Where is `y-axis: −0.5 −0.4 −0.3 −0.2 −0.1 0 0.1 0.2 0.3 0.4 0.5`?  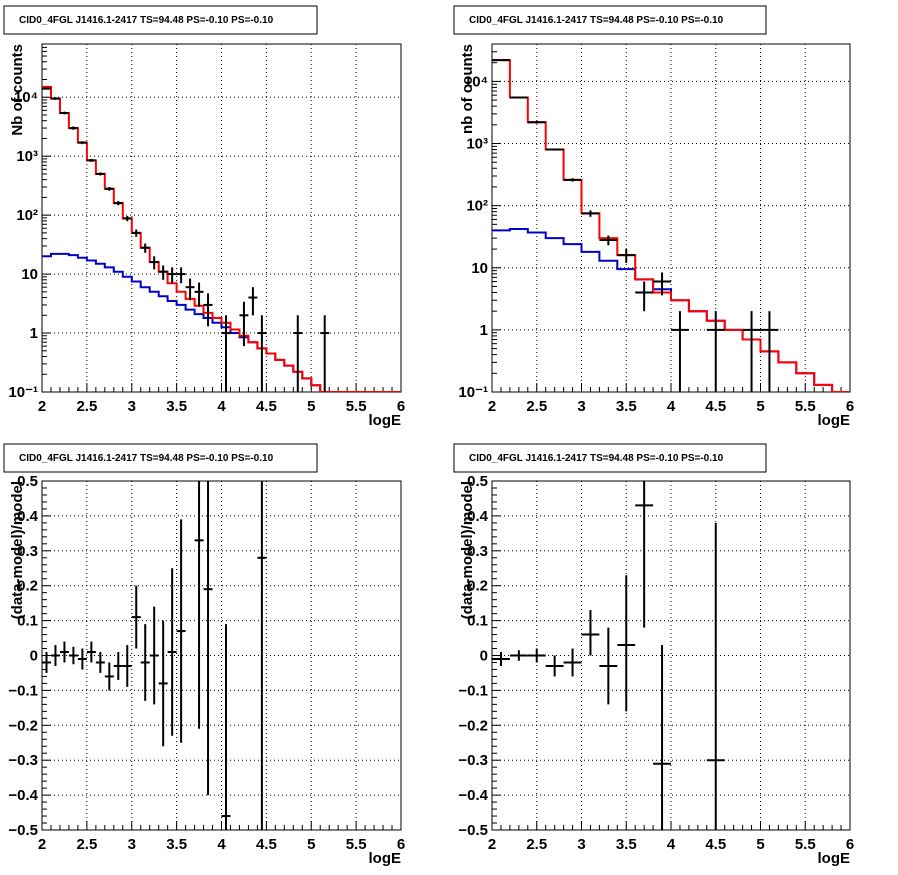 y-axis: −0.5 −0.4 −0.3 −0.2 −0.1 0 0.1 0.2 0.3 0.4 0.5 is located at coordinates (29, 656).